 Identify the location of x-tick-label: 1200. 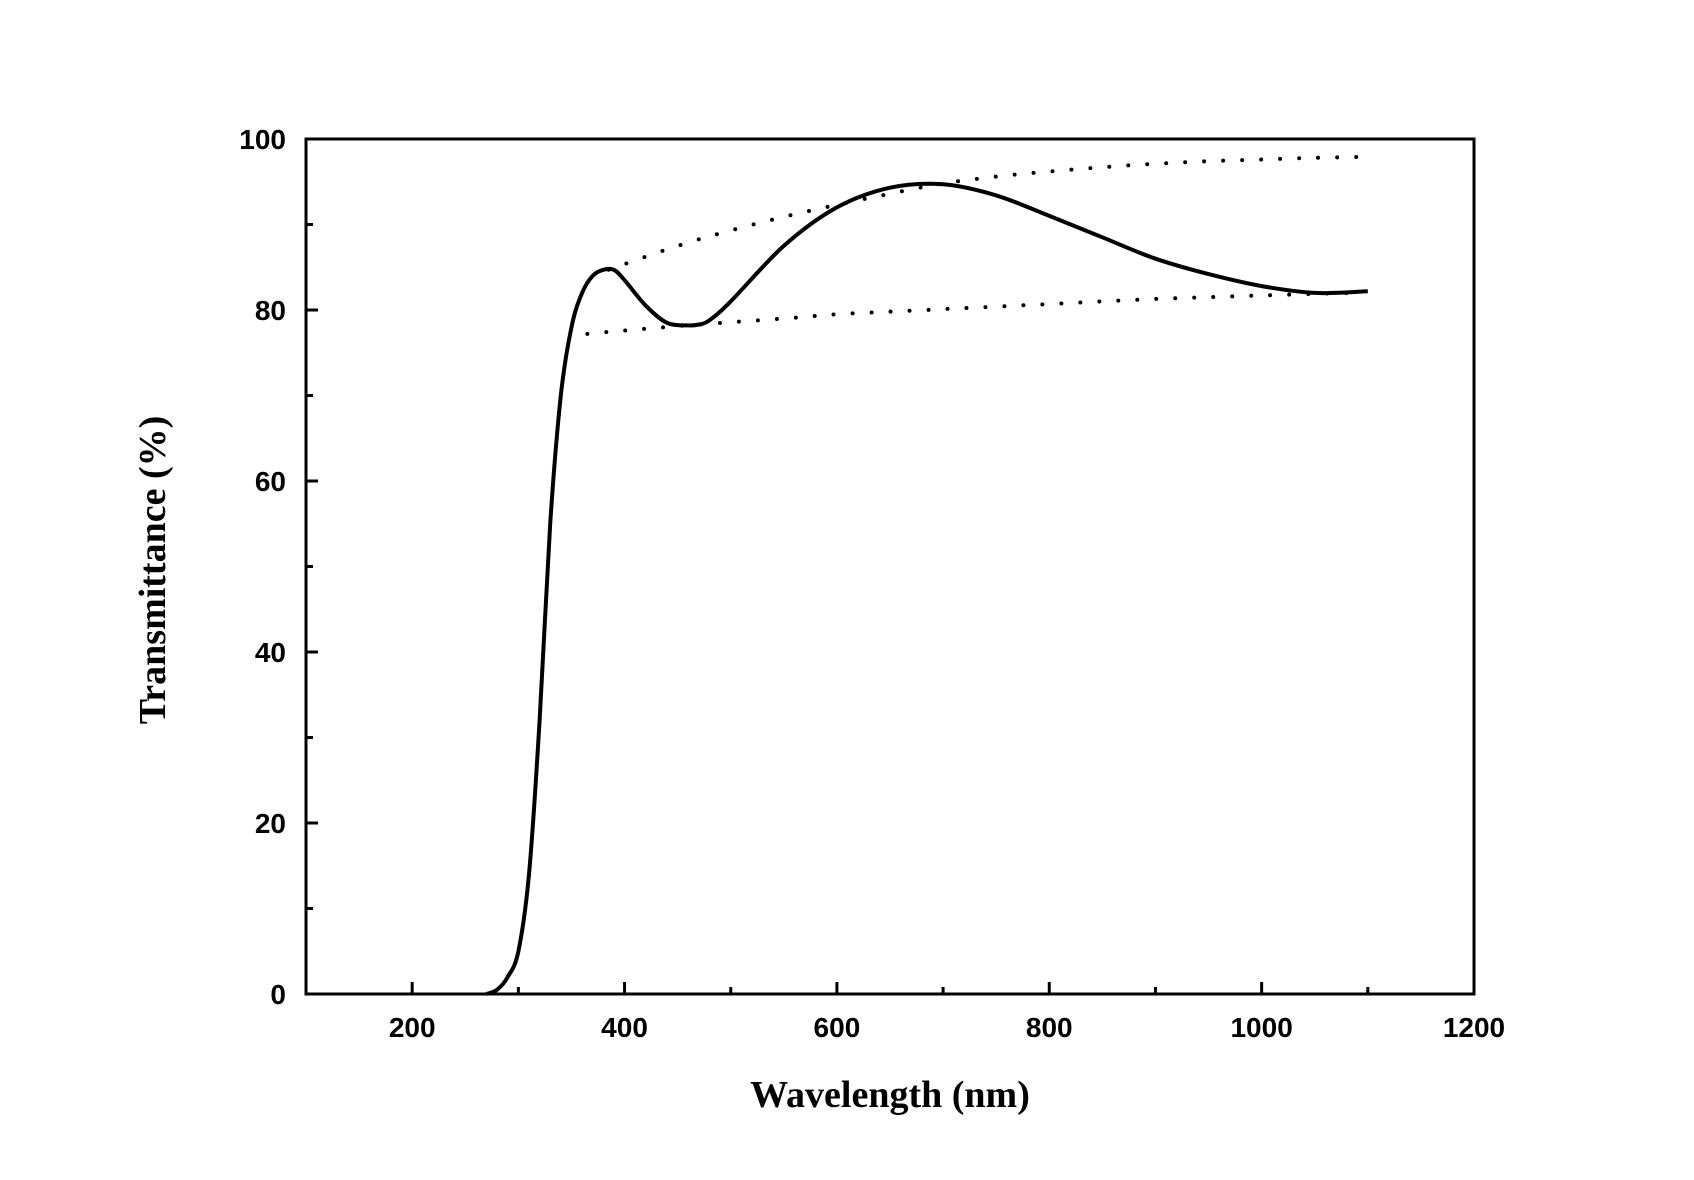
(1474, 1027).